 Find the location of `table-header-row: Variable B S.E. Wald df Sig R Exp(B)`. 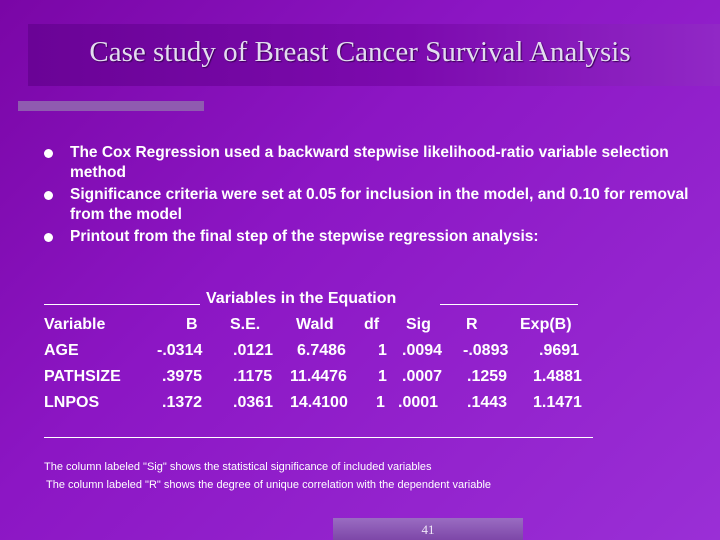

table-header-row: Variable B S.E. Wald df Sig R Exp(B) is located at coordinates (360, 327).